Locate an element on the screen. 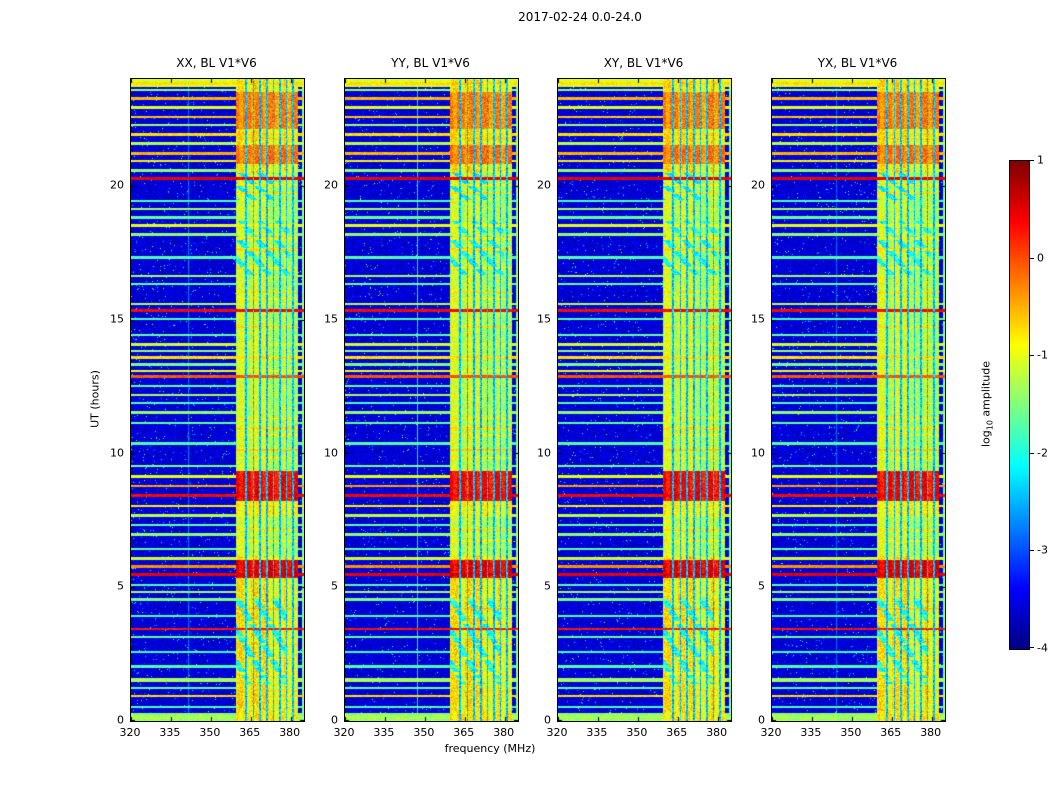  heatmap-canvas-xy is located at coordinates (644, 400).